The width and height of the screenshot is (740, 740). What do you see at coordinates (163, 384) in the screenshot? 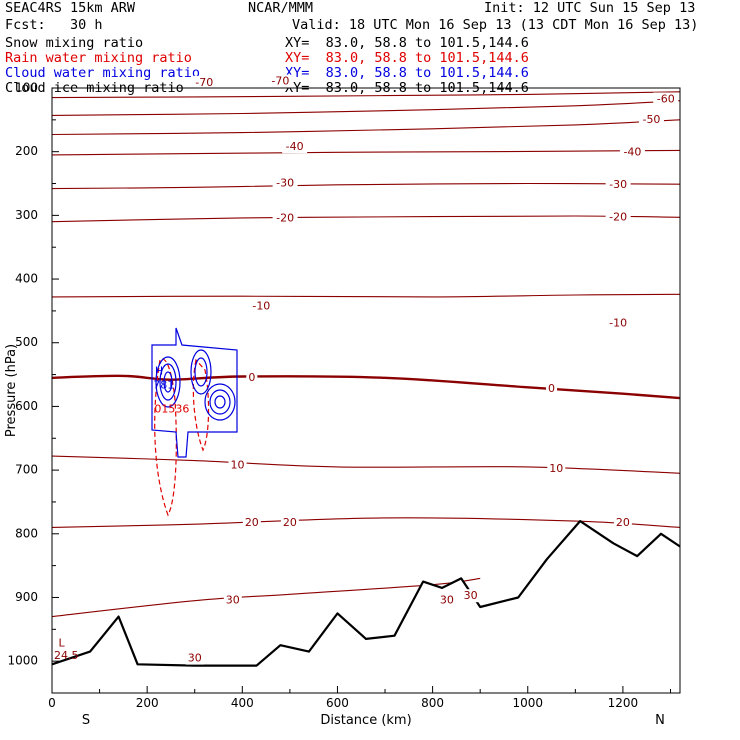
I see `annotation-1: 781` at bounding box center [163, 384].